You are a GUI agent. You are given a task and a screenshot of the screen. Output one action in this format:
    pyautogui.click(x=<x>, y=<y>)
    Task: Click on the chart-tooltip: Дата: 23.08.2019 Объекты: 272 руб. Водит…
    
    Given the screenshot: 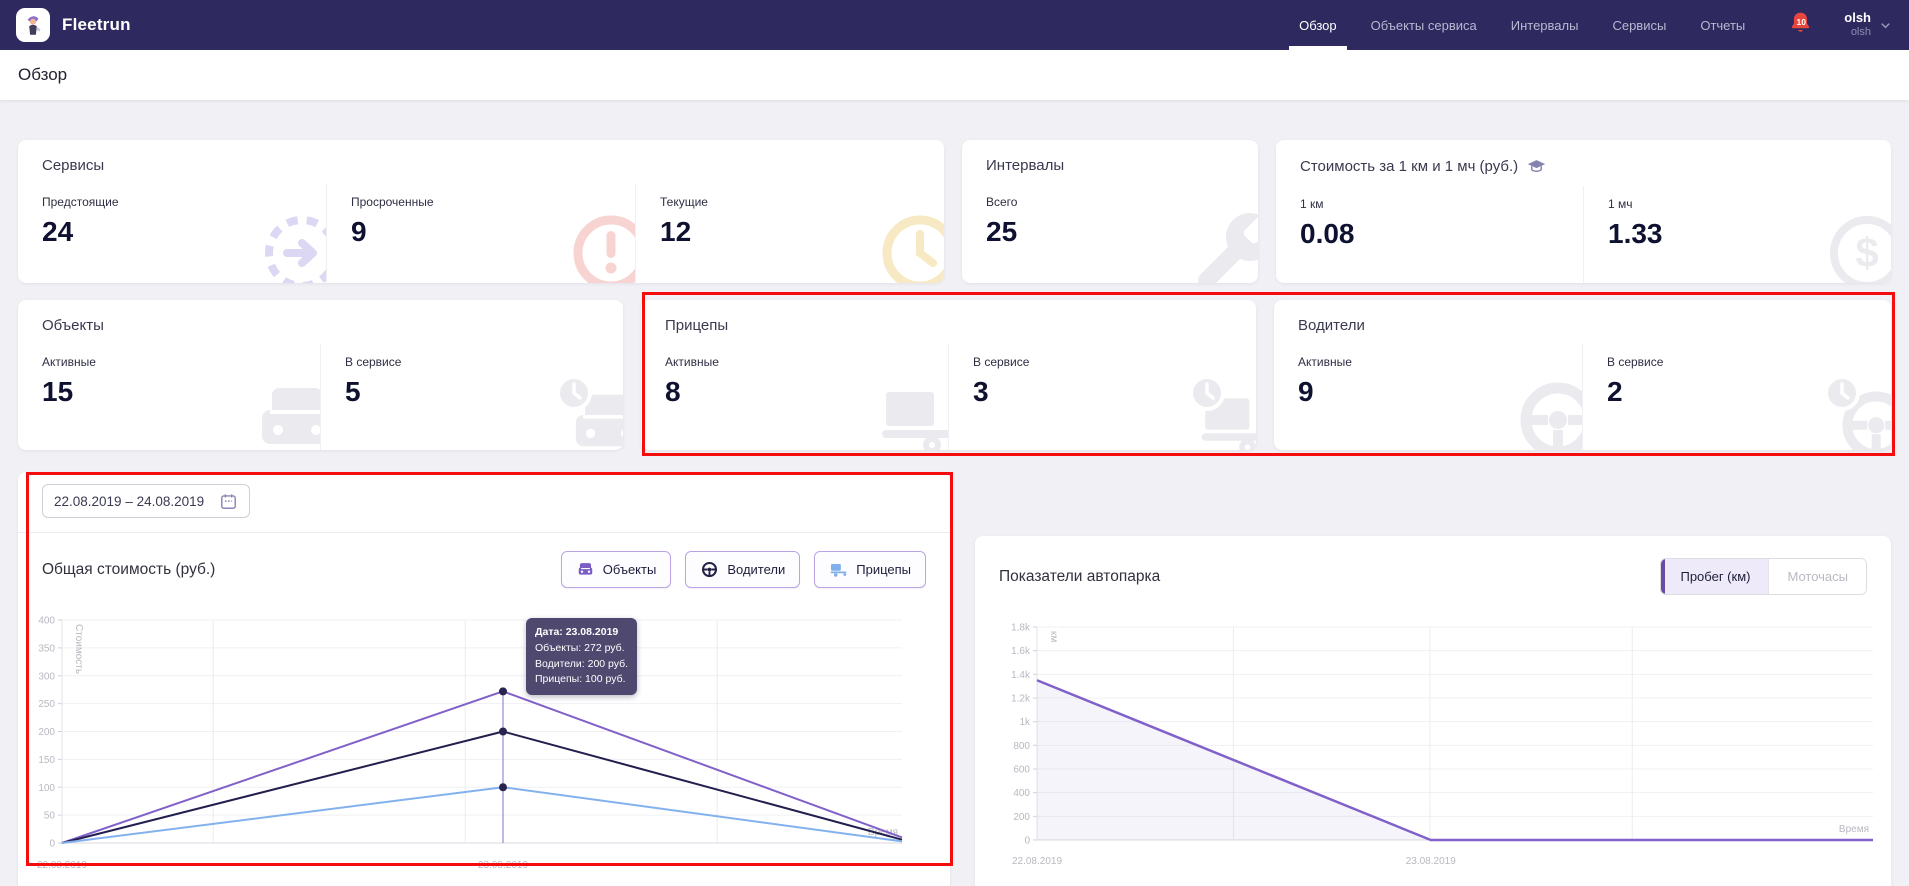 What is the action you would take?
    pyautogui.click(x=582, y=656)
    